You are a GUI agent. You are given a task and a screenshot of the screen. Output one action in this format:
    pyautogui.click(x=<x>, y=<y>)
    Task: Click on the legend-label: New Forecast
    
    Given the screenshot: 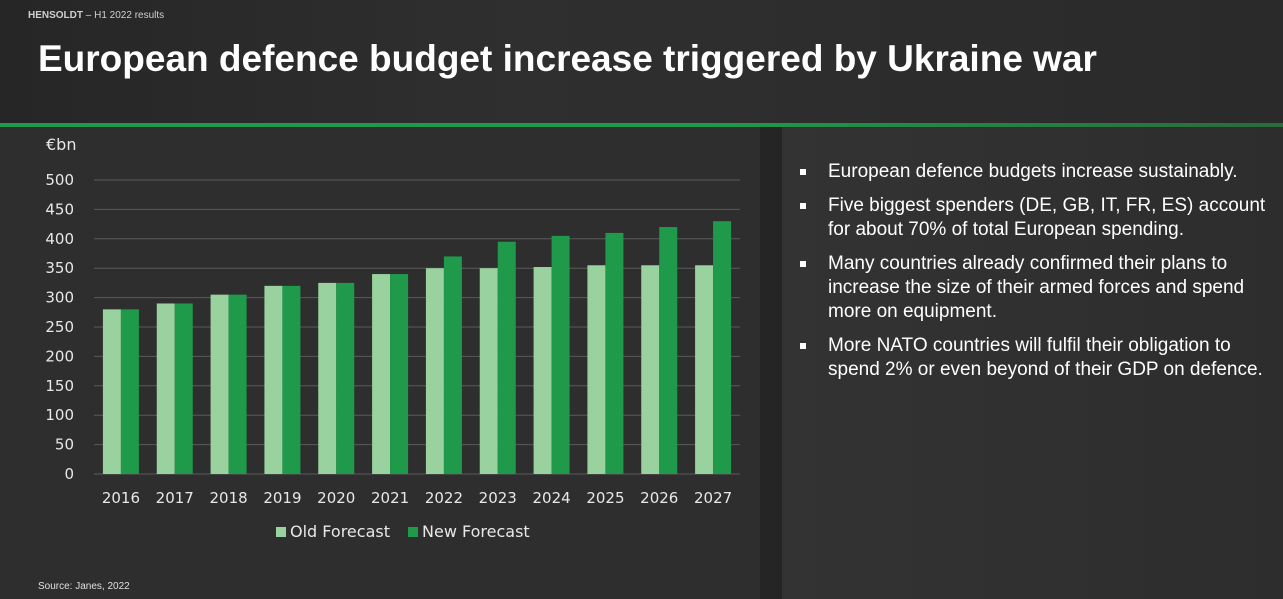 What is the action you would take?
    pyautogui.click(x=476, y=531)
    